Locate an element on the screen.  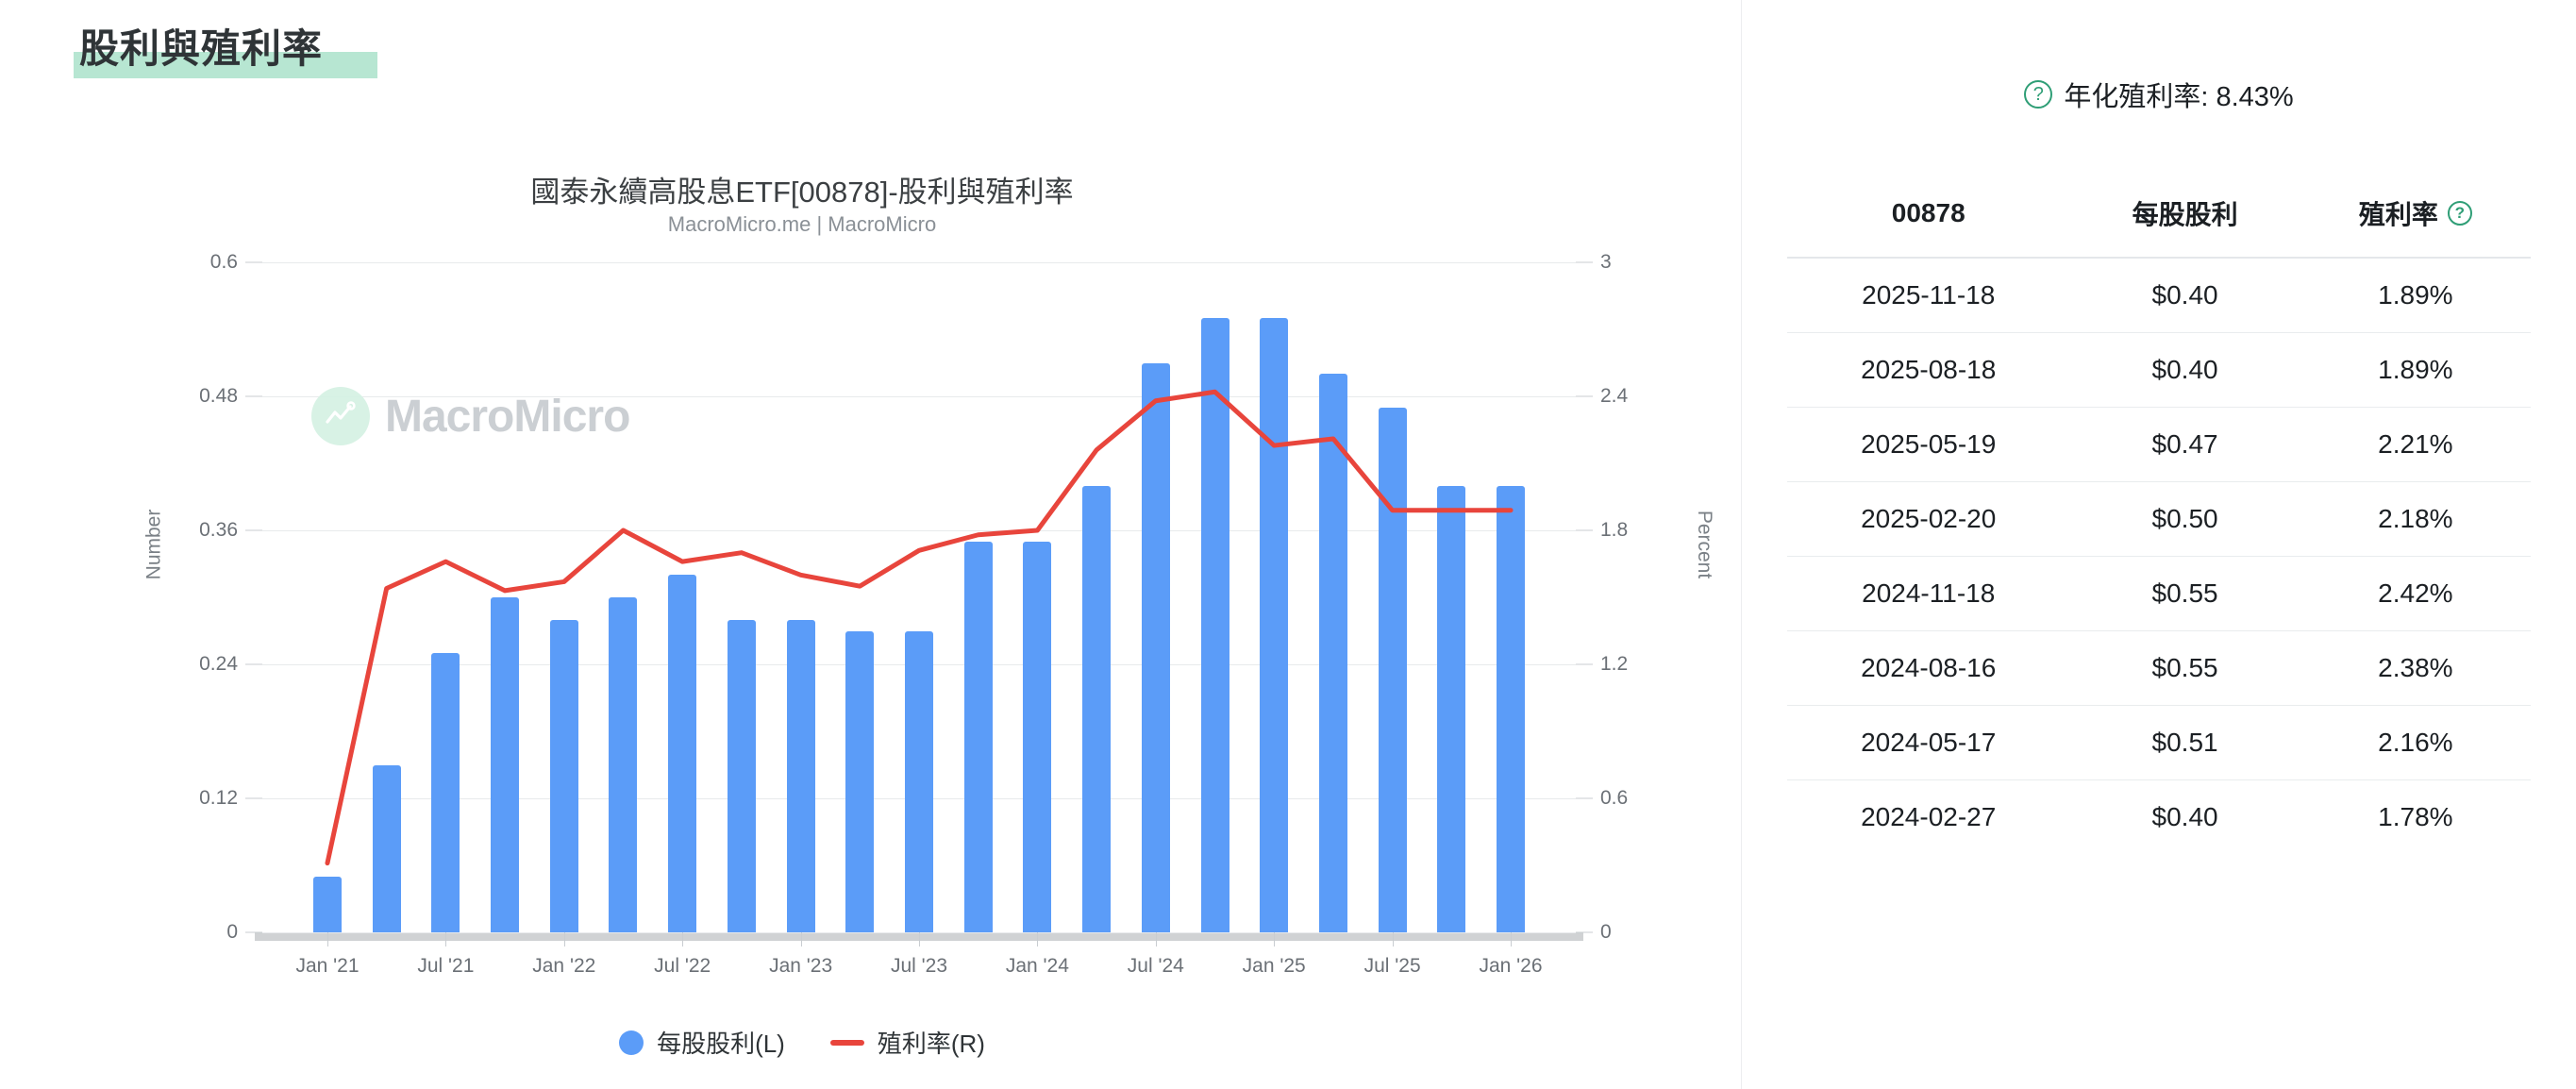
y-axis-left-tick: 0 is located at coordinates (232, 932).